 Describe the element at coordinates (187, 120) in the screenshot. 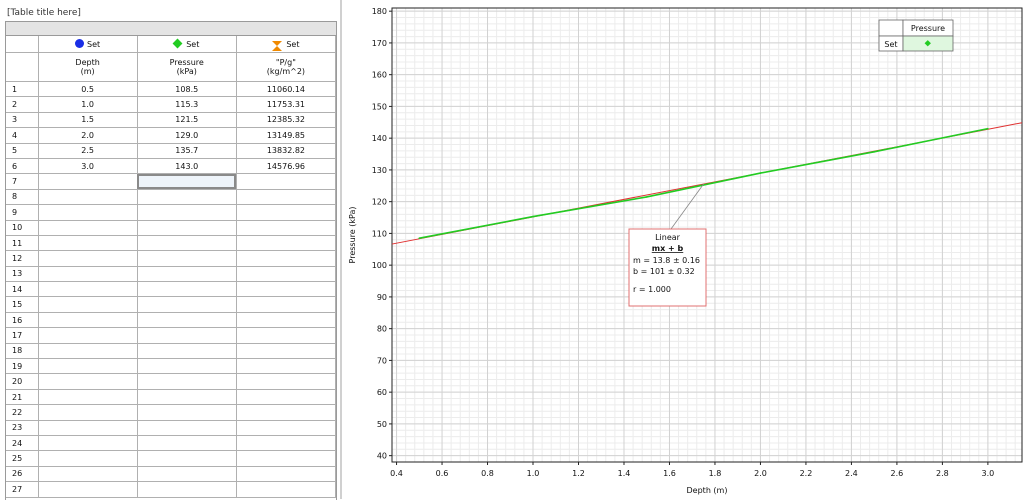

I see `table-cell: 121.5` at that location.